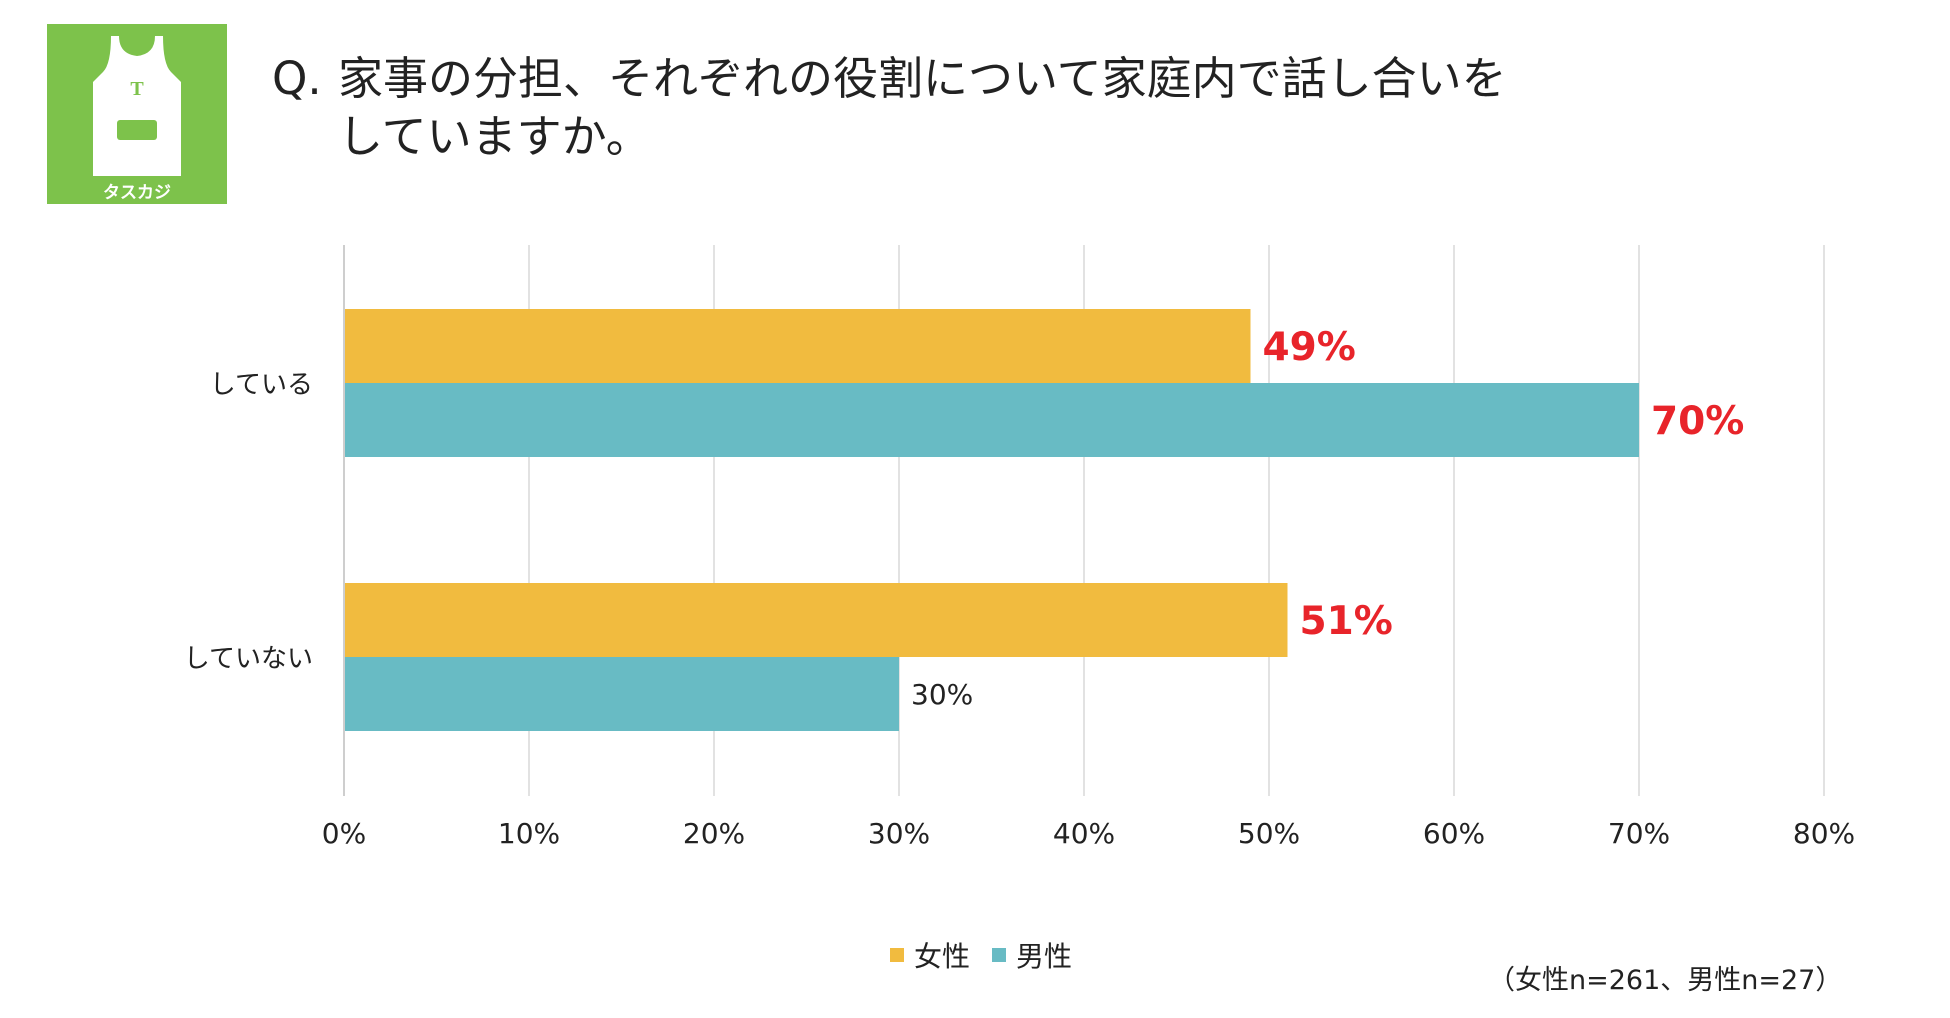  Describe the element at coordinates (1824, 833) in the screenshot. I see `x-tick-label: 80%` at that location.